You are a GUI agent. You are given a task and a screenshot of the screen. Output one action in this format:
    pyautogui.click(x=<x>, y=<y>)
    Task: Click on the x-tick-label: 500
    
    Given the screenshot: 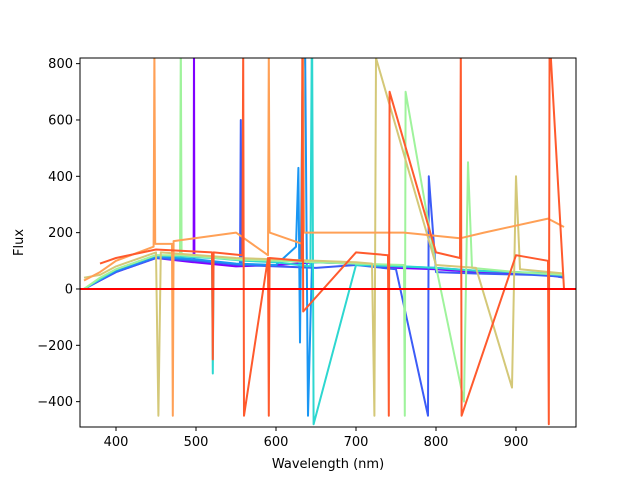 What is the action you would take?
    pyautogui.click(x=196, y=442)
    